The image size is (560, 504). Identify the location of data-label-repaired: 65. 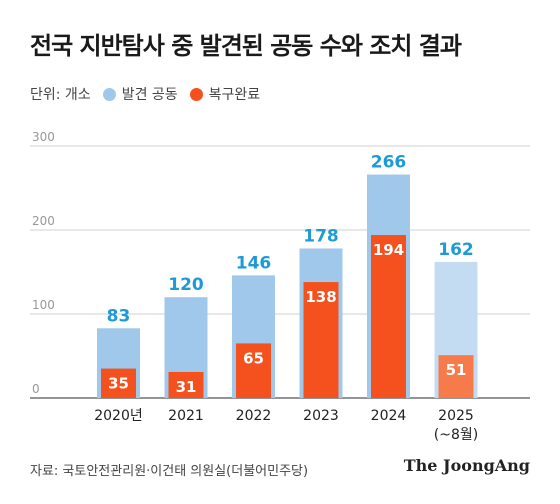
(253, 358).